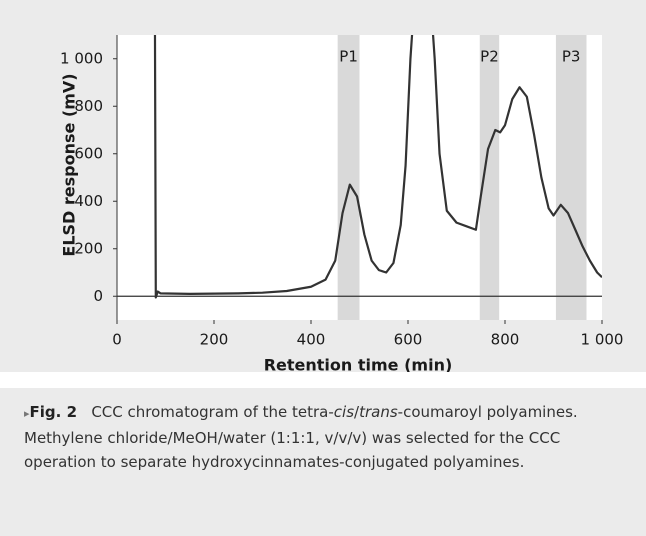 This screenshot has height=536, width=646. I want to click on y-tick-label: 0, so click(98, 296).